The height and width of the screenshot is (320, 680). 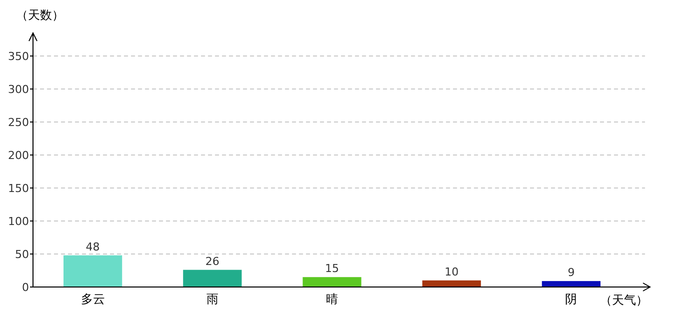 I want to click on data-label: 15, so click(x=332, y=269).